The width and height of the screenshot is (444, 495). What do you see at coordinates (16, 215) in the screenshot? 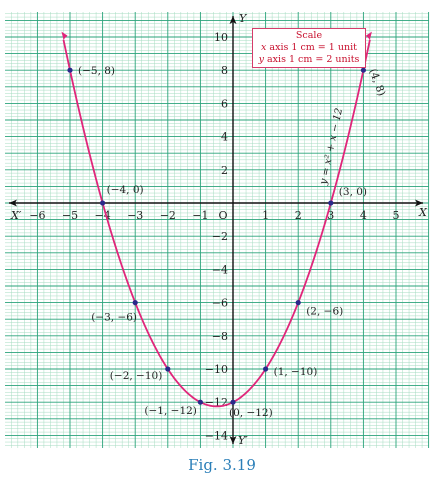
I see `x-axis-neg-label: X′` at bounding box center [16, 215].